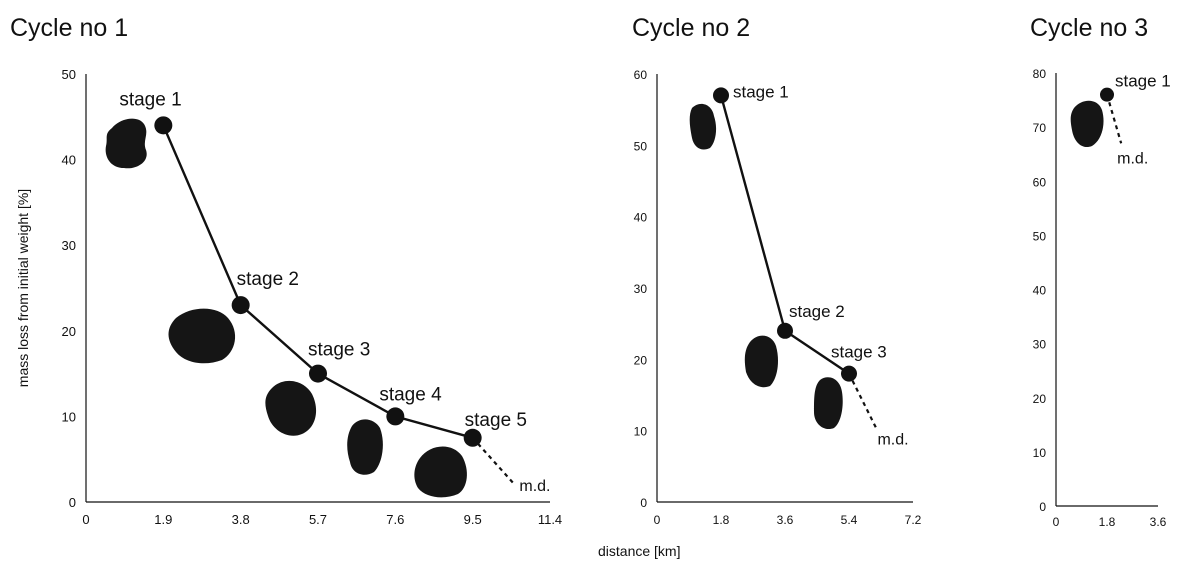 Image resolution: width=1194 pixels, height=565 pixels. What do you see at coordinates (69, 28) in the screenshot?
I see `chart-title: Cycle no 1` at bounding box center [69, 28].